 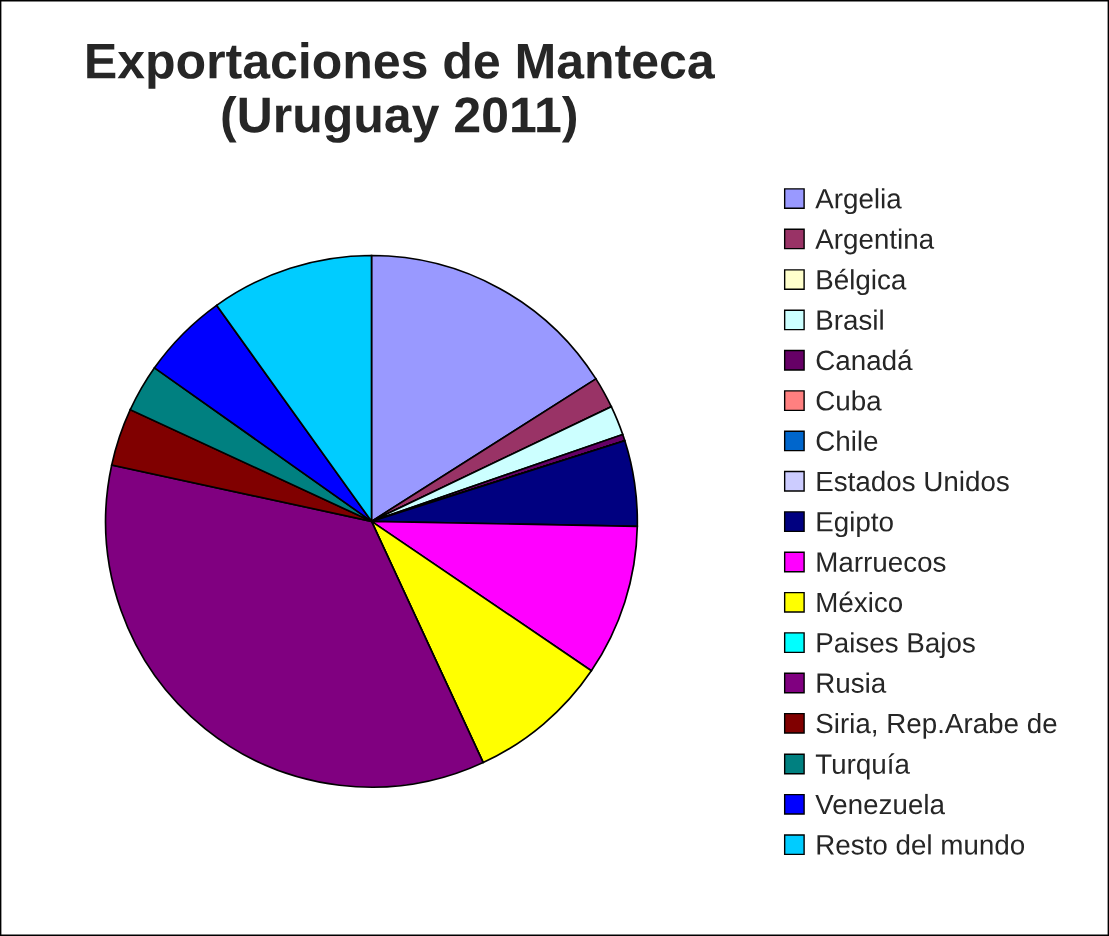 What do you see at coordinates (936, 725) in the screenshot?
I see `legend-label: Siria, Rep.Arabe de` at bounding box center [936, 725].